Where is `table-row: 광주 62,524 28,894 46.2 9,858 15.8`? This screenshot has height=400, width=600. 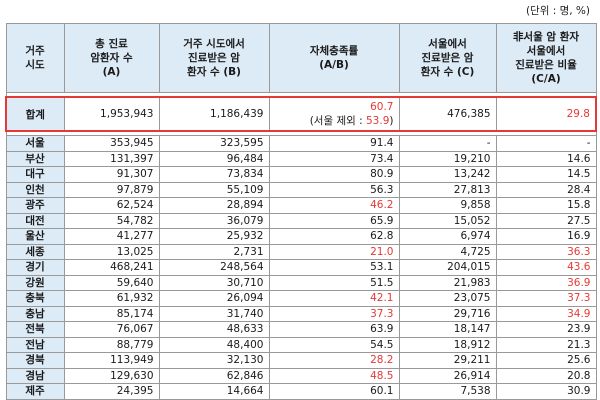
table-row: 광주 62,524 28,894 46.2 9,858 15.8 is located at coordinates (301, 205).